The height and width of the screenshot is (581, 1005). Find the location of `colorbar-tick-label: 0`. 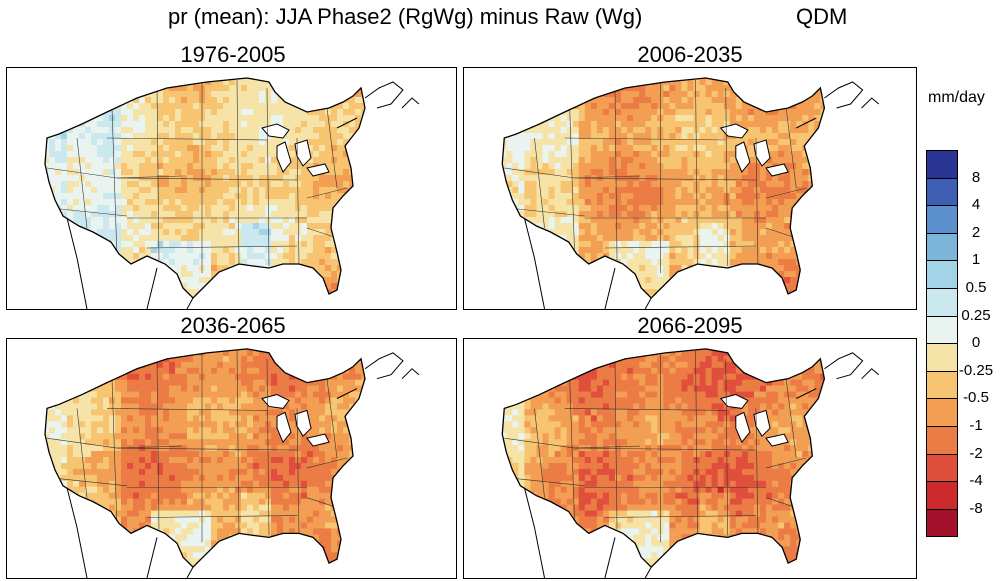

colorbar-tick-label: 0 is located at coordinates (976, 343).